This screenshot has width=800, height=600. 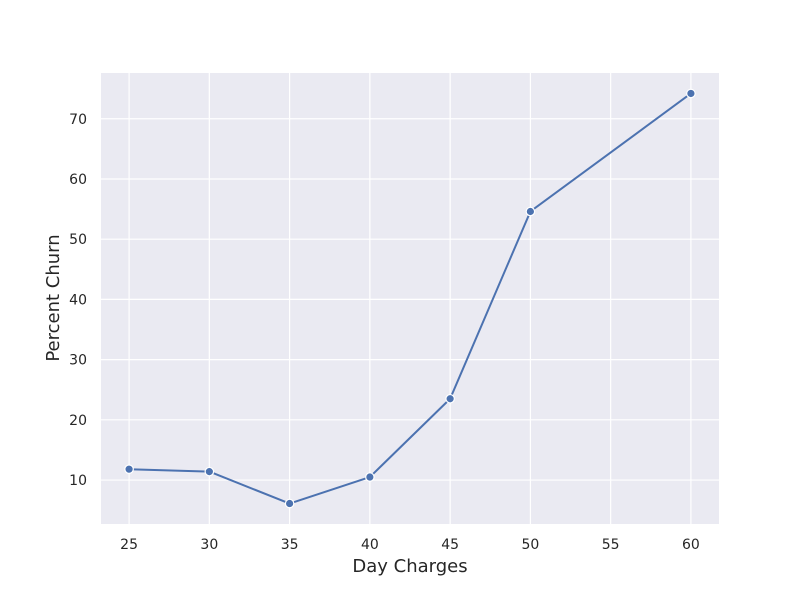 What do you see at coordinates (78, 180) in the screenshot?
I see `y-tick-label: 60` at bounding box center [78, 180].